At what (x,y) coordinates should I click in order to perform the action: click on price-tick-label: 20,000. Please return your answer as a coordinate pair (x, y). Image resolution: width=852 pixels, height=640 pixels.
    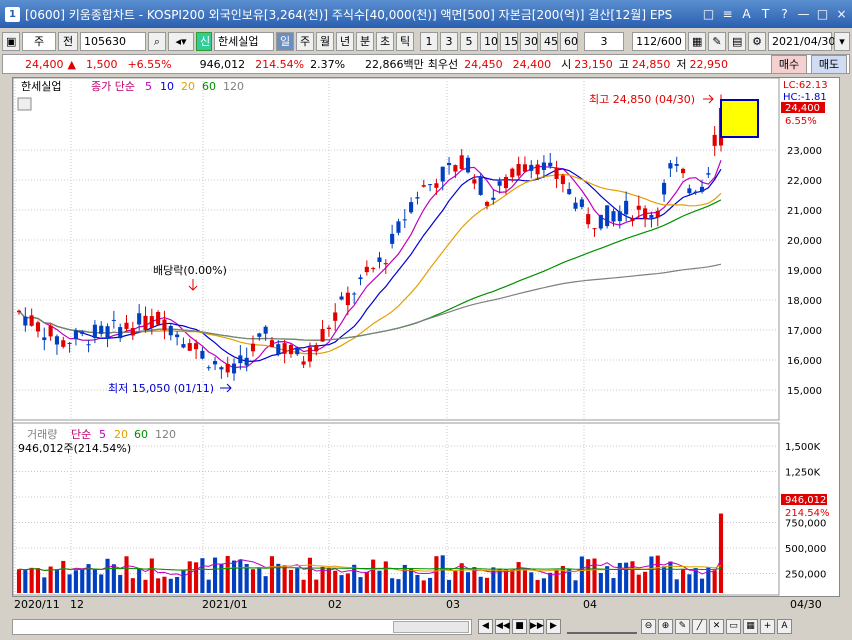
    Looking at the image, I should click on (804, 241).